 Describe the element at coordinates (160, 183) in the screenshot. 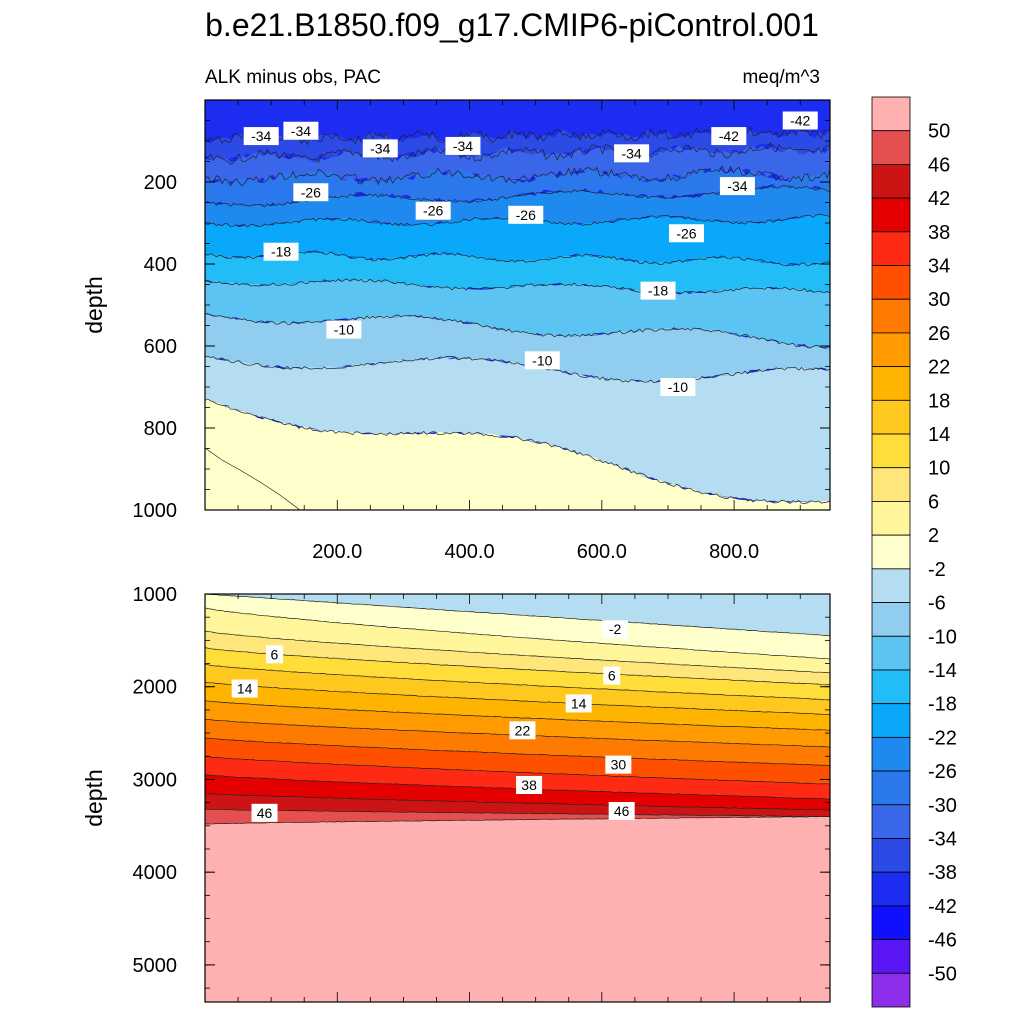

I see `y-tick-label: 200` at that location.